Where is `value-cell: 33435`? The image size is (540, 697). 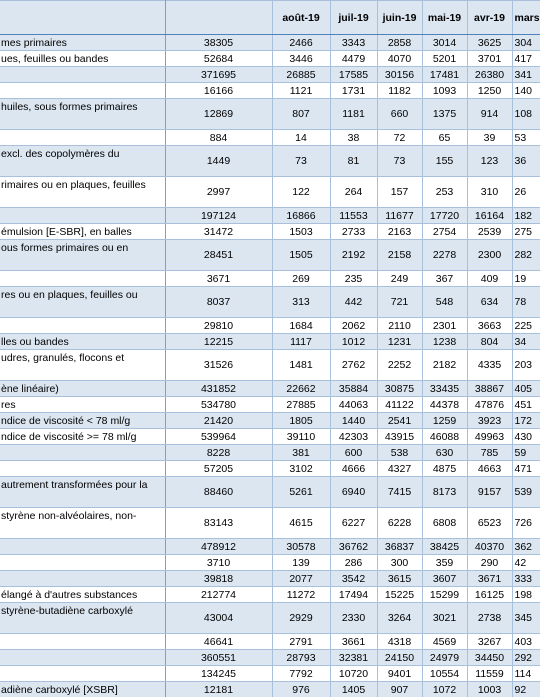
value-cell: 33435 is located at coordinates (444, 388).